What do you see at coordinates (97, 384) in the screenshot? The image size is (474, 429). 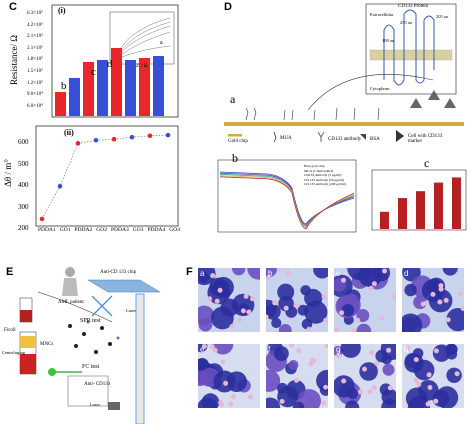 I see `label-anti-cd133: Anti- CD133` at bounding box center [97, 384].